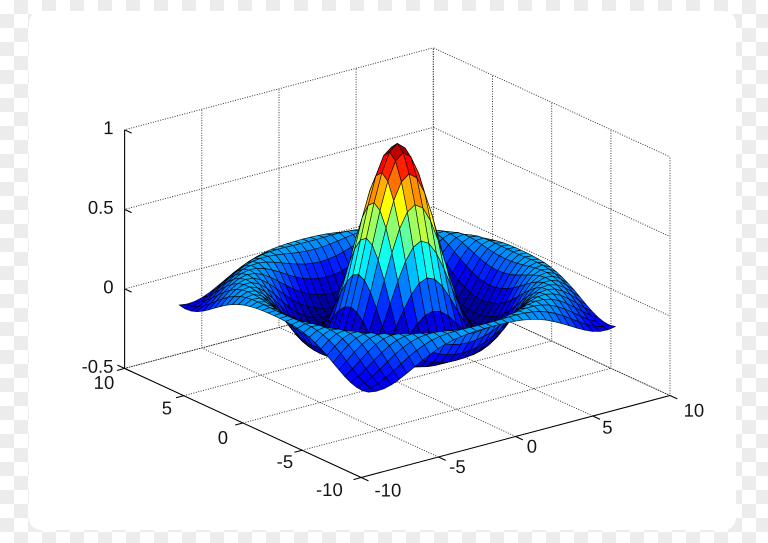  Describe the element at coordinates (98, 366) in the screenshot. I see `svg-text: -0.5` at that location.